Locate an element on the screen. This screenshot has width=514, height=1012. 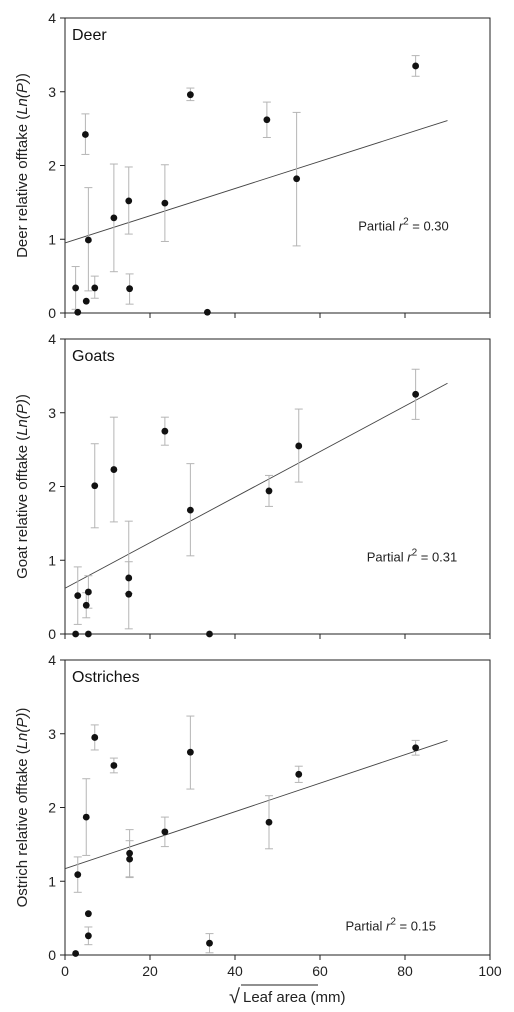
fit-line-segment is located at coordinates (256, 804).